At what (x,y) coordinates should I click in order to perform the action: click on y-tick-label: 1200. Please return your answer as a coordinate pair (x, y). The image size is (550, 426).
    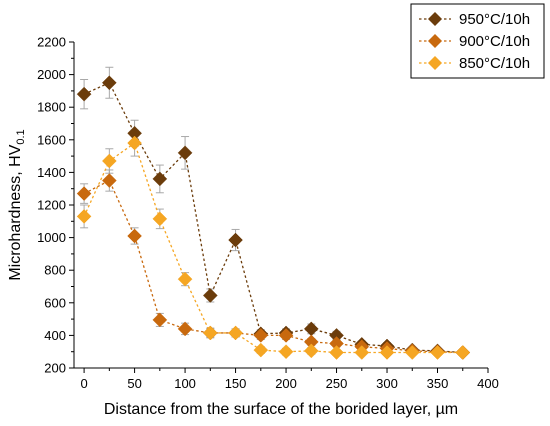
    Looking at the image, I should click on (51, 205).